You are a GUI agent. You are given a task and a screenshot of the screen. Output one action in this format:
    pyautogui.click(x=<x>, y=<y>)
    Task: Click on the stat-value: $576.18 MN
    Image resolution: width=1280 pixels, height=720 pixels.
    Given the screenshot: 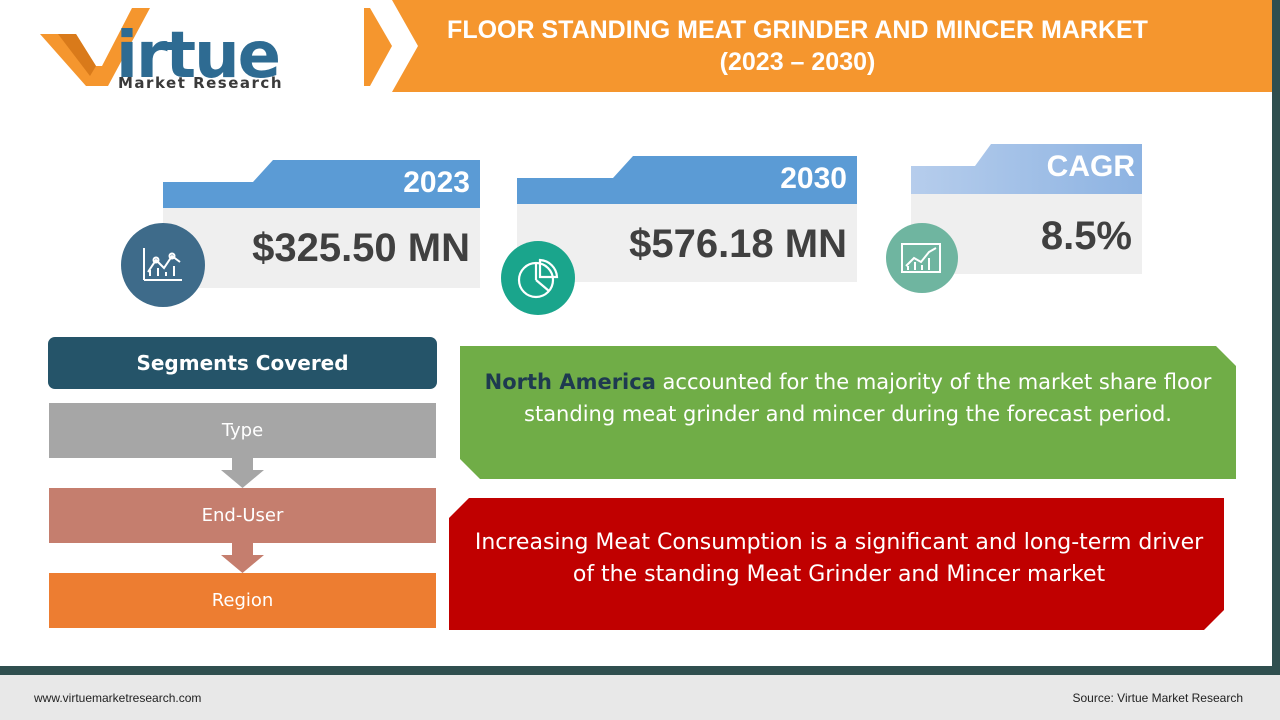 What is the action you would take?
    pyautogui.click(x=738, y=244)
    